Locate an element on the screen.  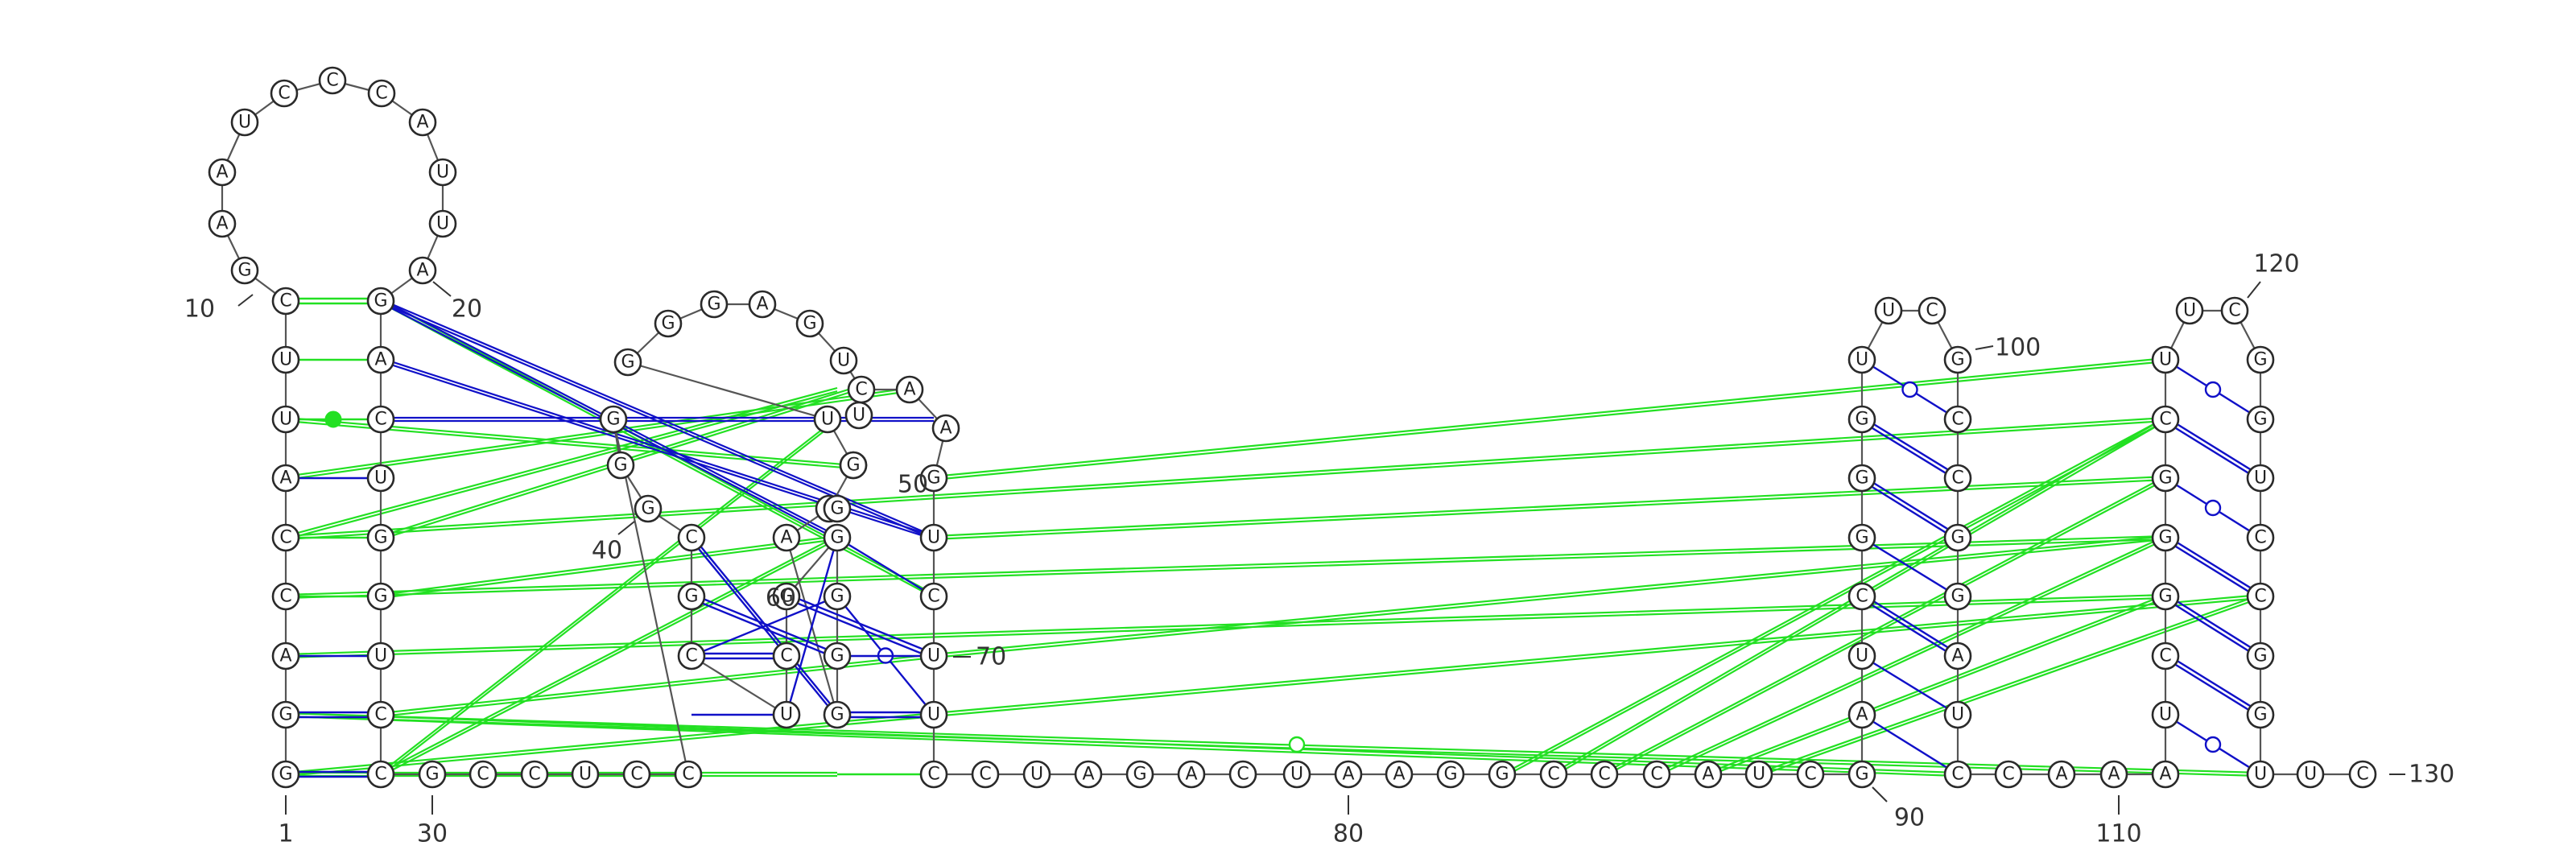
nucleotide-120: C is located at coordinates (2260, 596).